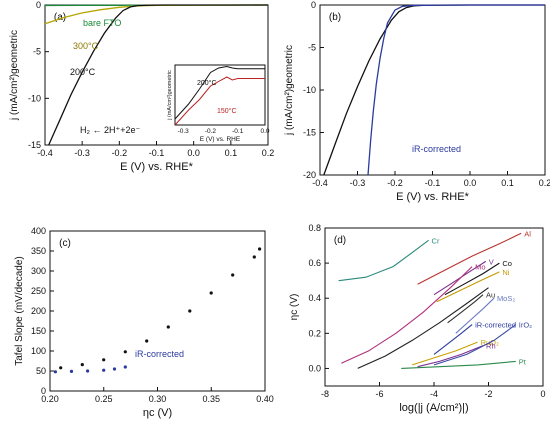 The image size is (550, 433). What do you see at coordinates (220, 139) in the screenshot?
I see `inset-x-label: E (V) vs. RHE` at bounding box center [220, 139].